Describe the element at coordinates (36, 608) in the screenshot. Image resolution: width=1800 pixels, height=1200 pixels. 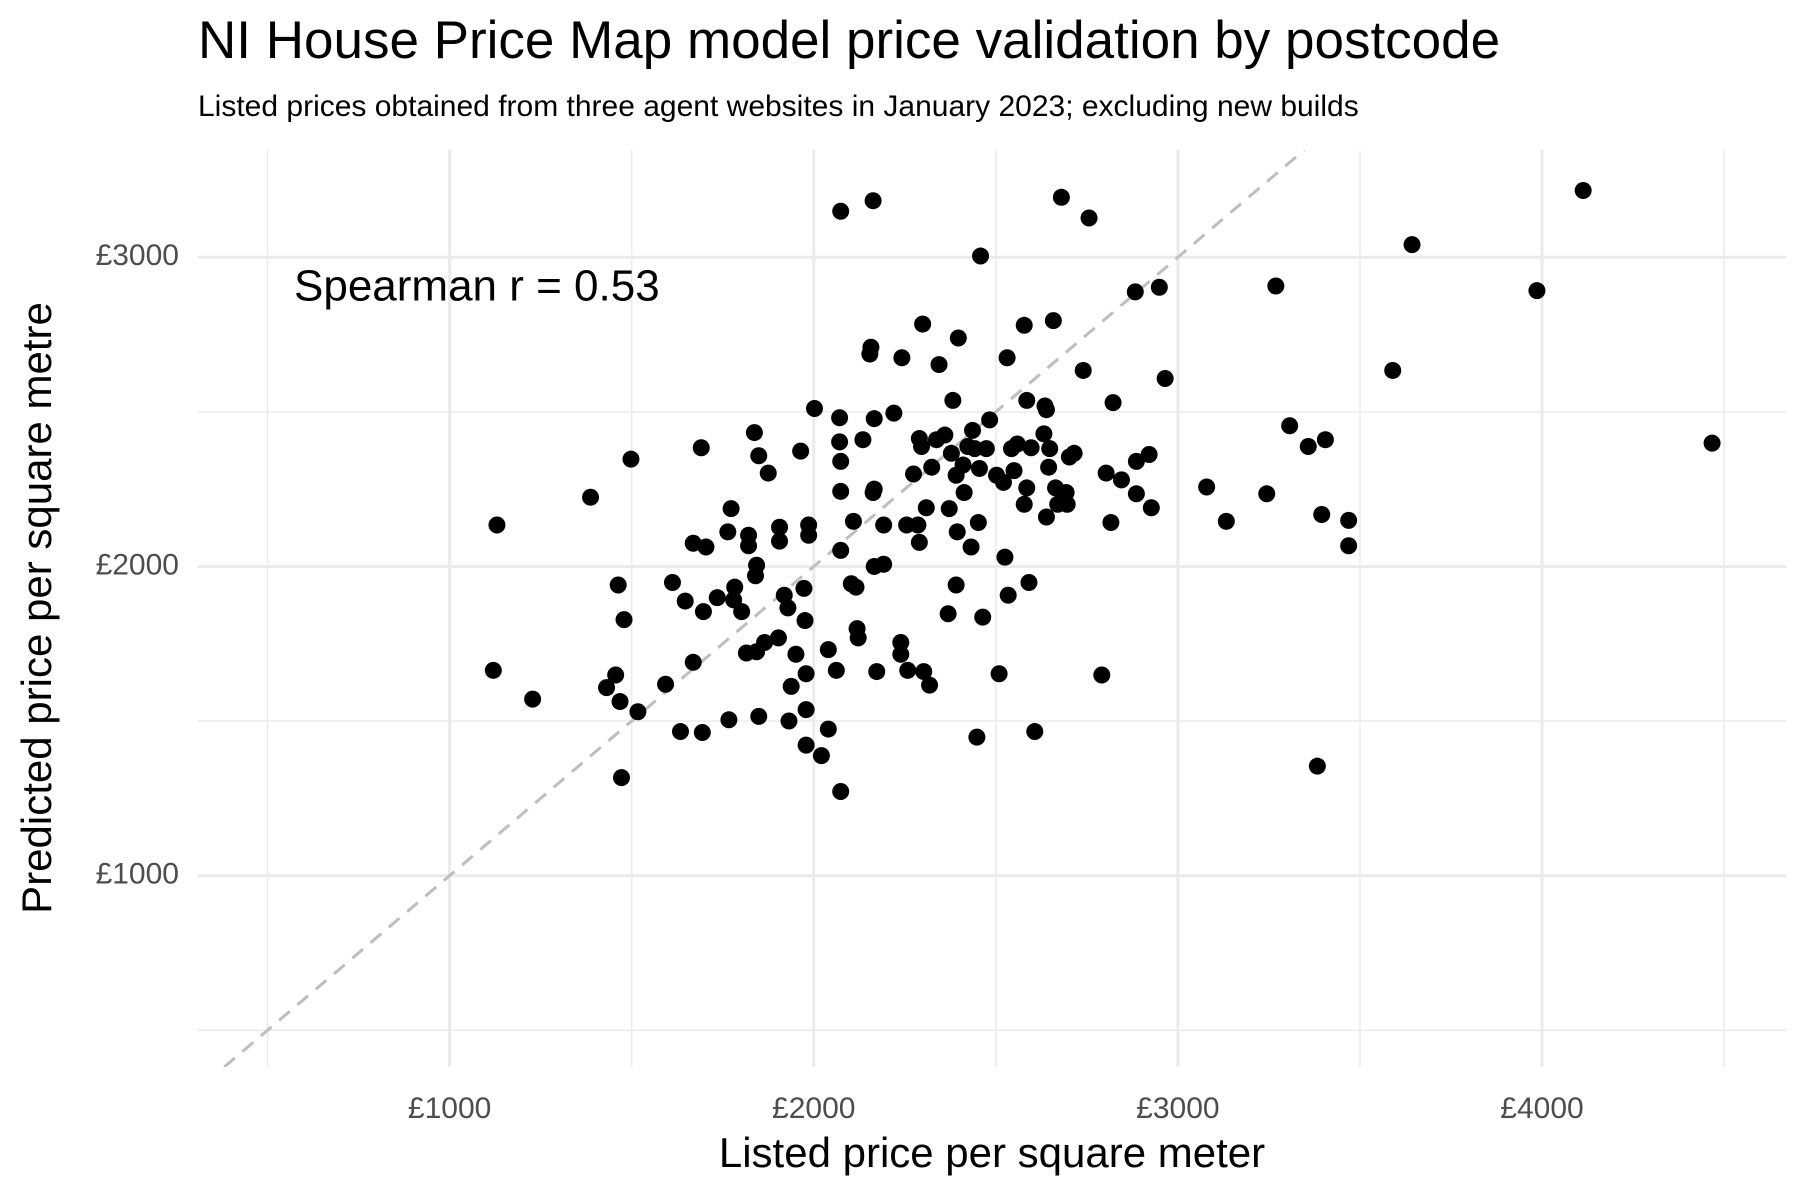
I see `y-axis-title: Predicted price per square metre` at that location.